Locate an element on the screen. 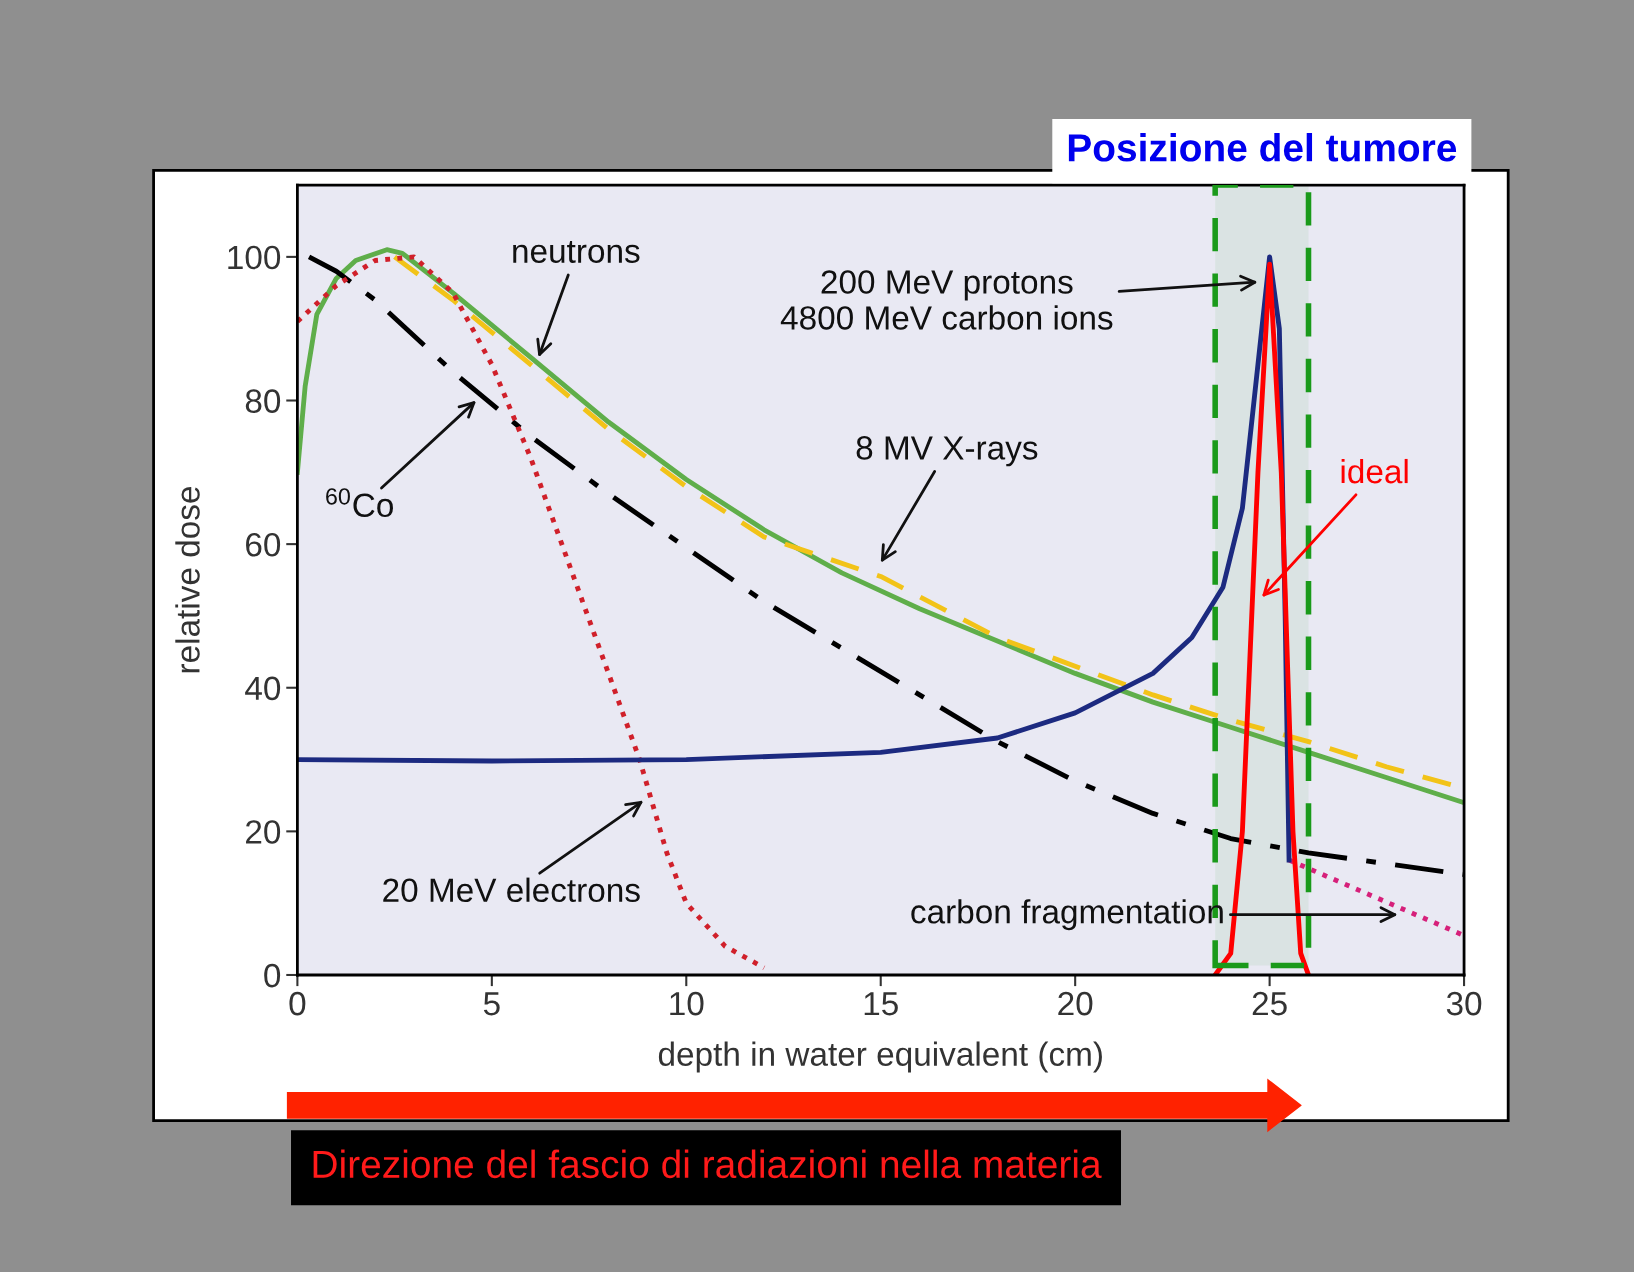 Image resolution: width=1634 pixels, height=1272 pixels. y-tick-label: 20 is located at coordinates (263, 832).